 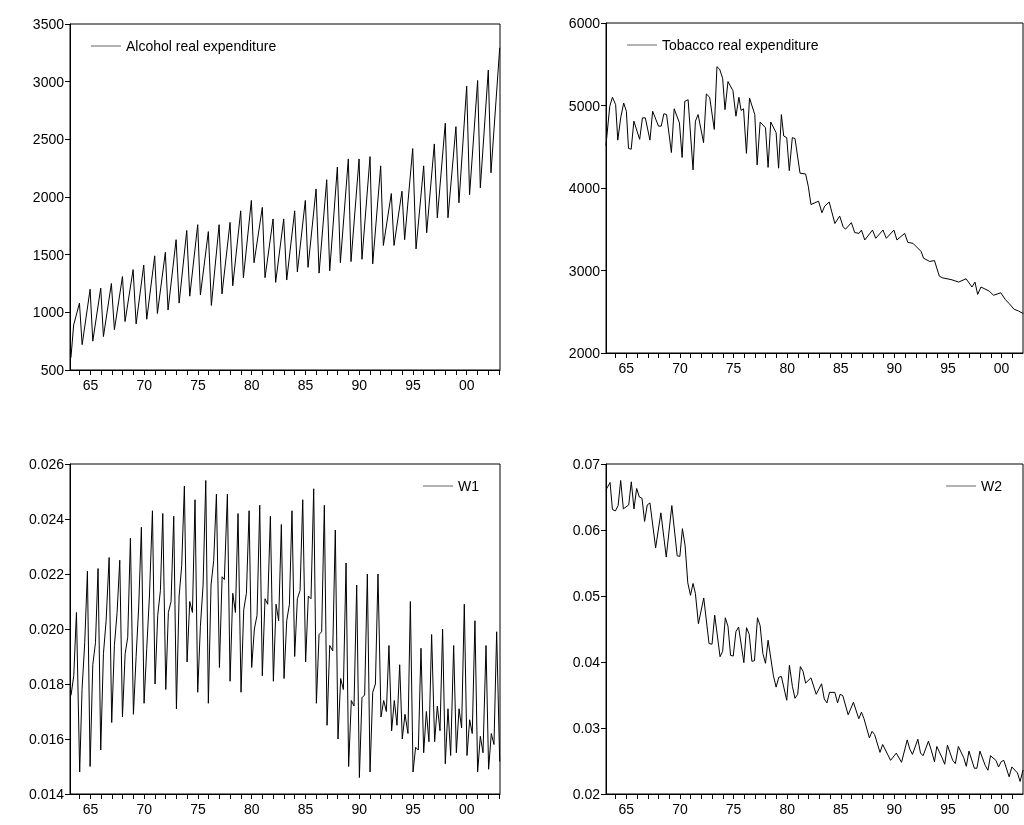 What do you see at coordinates (46, 739) in the screenshot?
I see `y-tick-label: 0.016` at bounding box center [46, 739].